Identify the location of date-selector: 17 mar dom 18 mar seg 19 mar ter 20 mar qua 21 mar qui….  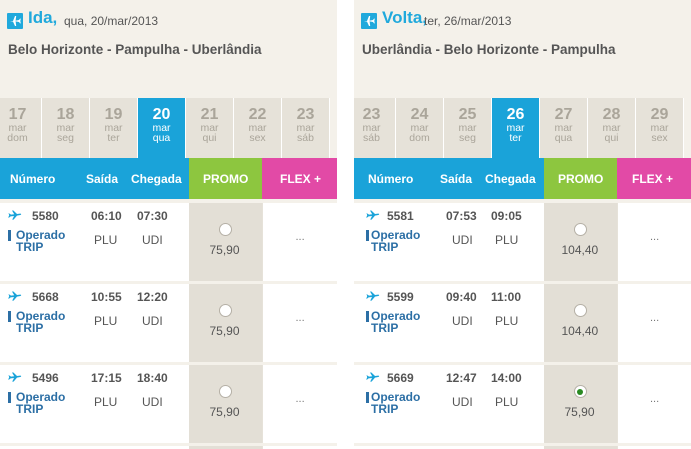
(165, 128).